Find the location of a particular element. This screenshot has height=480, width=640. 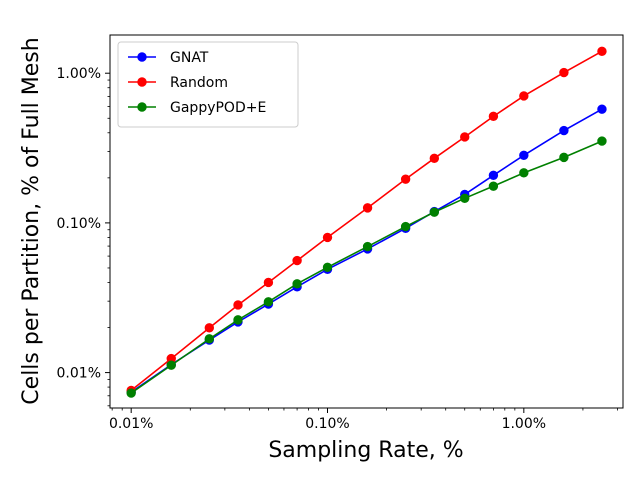

y-tick-label-0: 0.01% is located at coordinates (79, 374).